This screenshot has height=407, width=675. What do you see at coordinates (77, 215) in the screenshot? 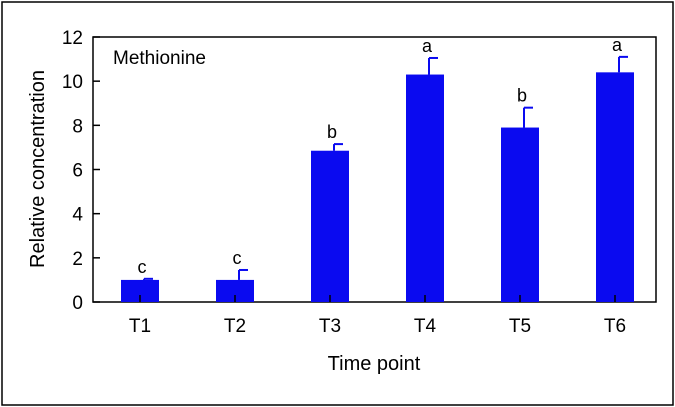
I see `y-tick-label: 4` at bounding box center [77, 215].